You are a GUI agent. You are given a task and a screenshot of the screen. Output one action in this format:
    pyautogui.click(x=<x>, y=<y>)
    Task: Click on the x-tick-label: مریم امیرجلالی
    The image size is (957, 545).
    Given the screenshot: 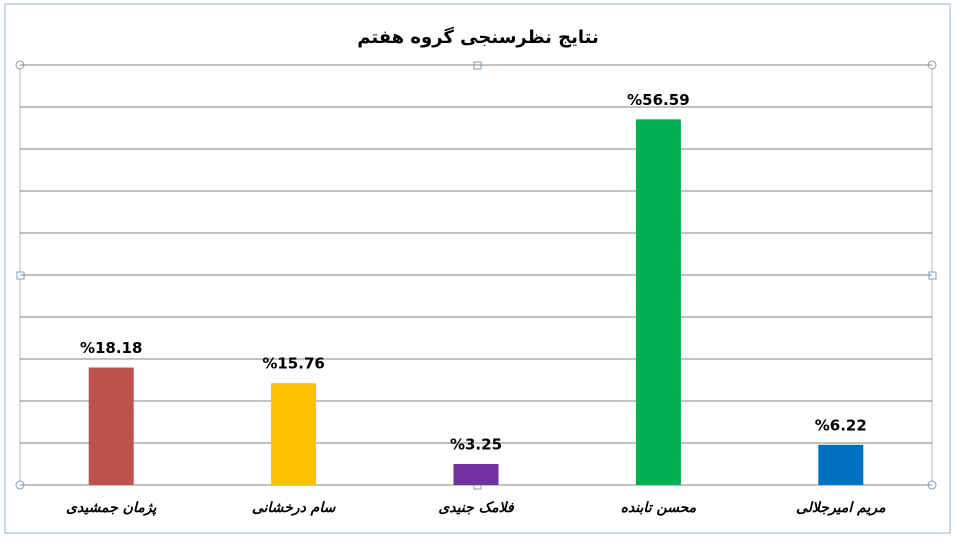 What is the action you would take?
    pyautogui.click(x=841, y=508)
    